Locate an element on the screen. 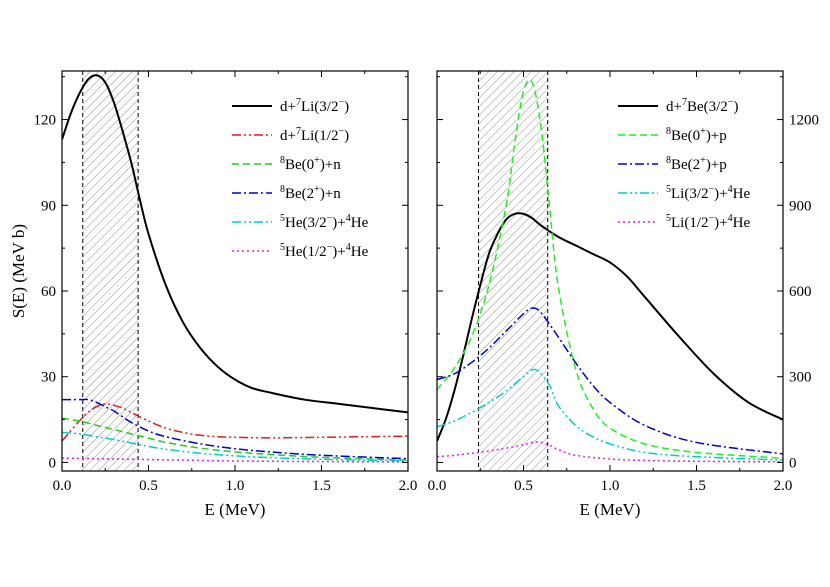 This screenshot has height=587, width=830. legend-entry: 5Li(1/2−)+4He is located at coordinates (708, 222).